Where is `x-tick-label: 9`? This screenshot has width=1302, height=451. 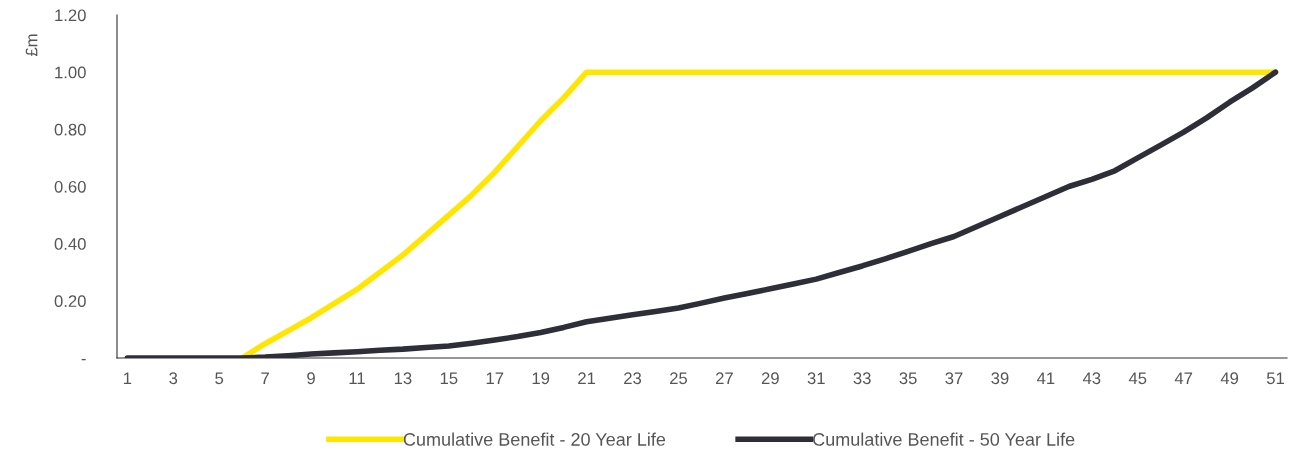 x-tick-label: 9 is located at coordinates (311, 378).